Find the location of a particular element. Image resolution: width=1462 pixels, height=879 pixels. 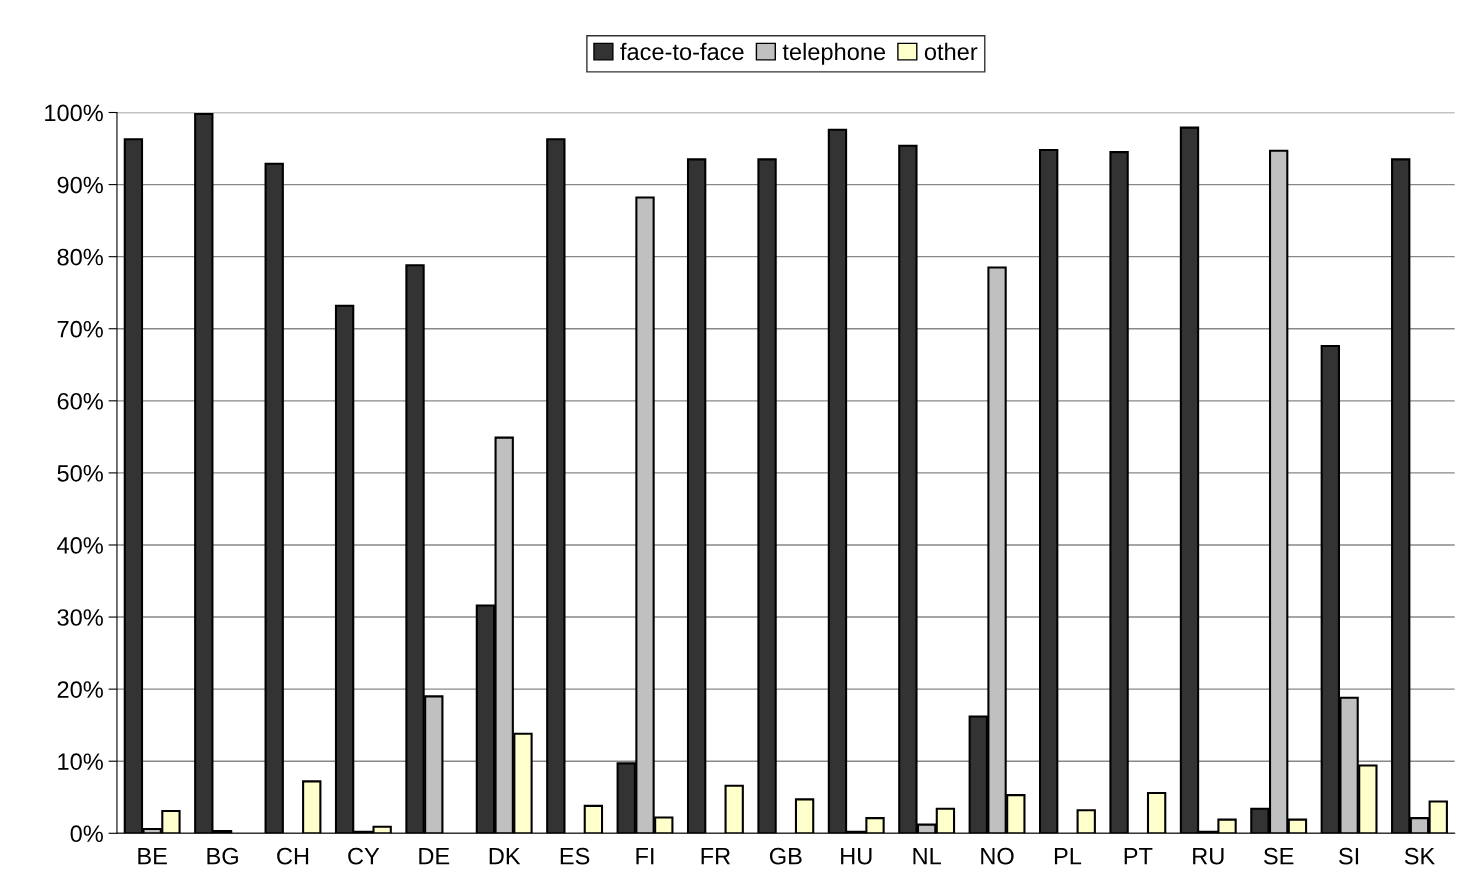

y-tick-label: 60% is located at coordinates (80, 401).